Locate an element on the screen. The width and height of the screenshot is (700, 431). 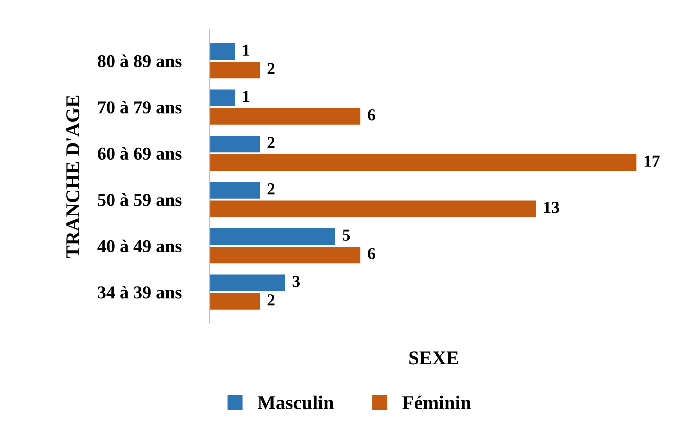
y-tick-label: 40 à 49 ans is located at coordinates (140, 246).